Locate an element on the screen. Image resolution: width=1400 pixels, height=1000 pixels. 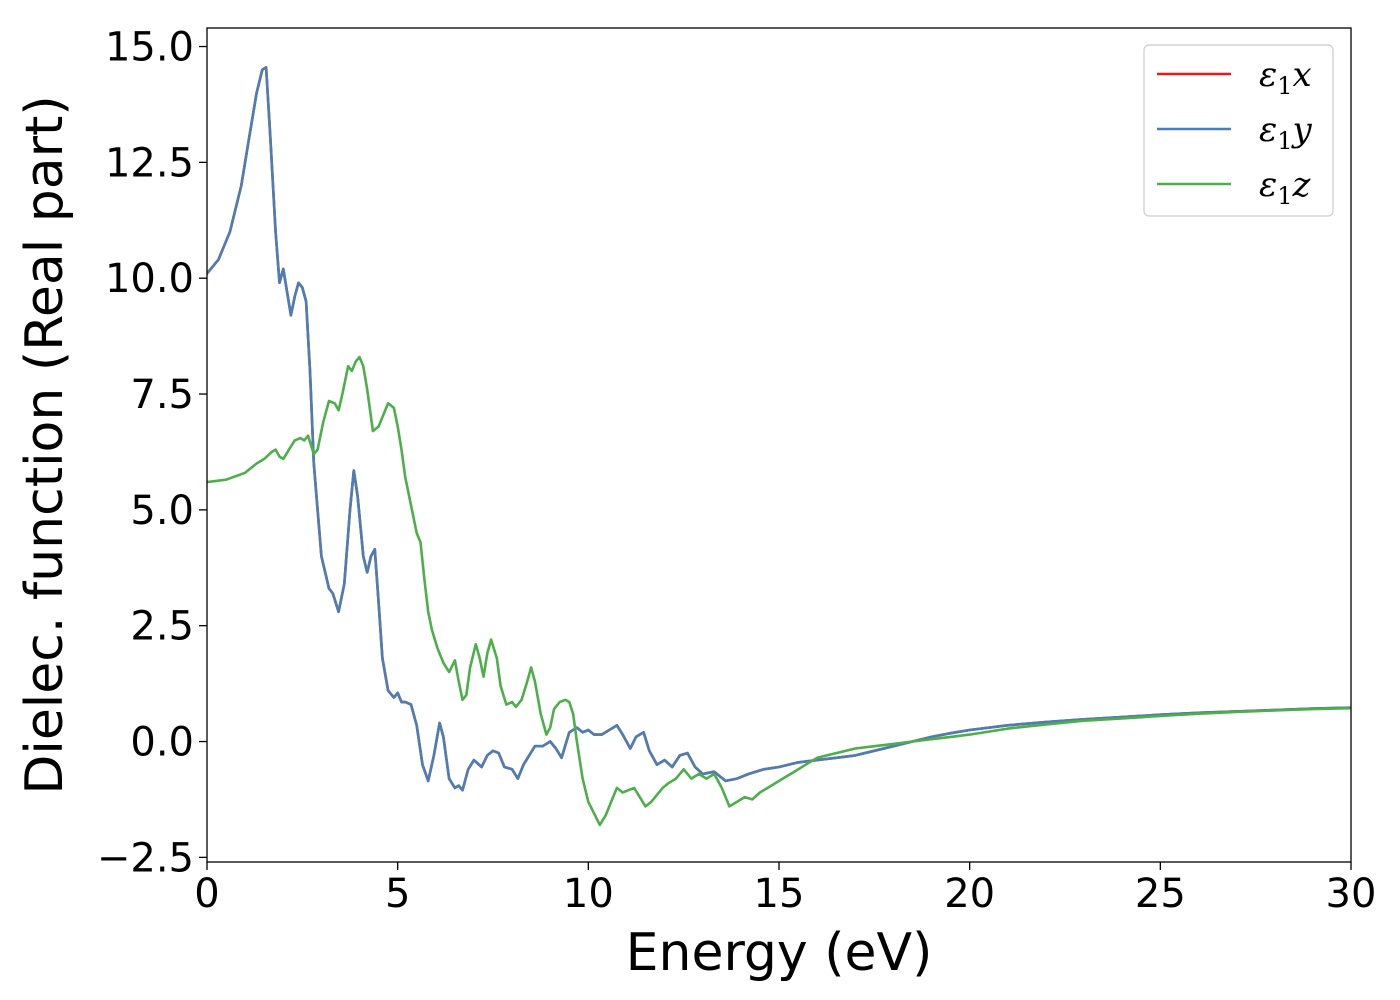
x-tick-label: 15 is located at coordinates (779, 894).